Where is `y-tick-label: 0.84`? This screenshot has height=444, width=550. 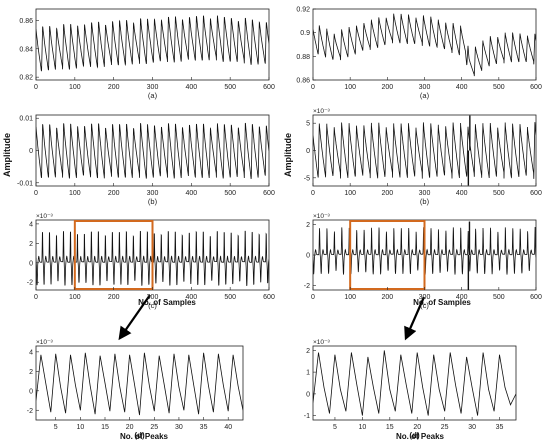
y-tick-label: 0.84 is located at coordinates (26, 49).